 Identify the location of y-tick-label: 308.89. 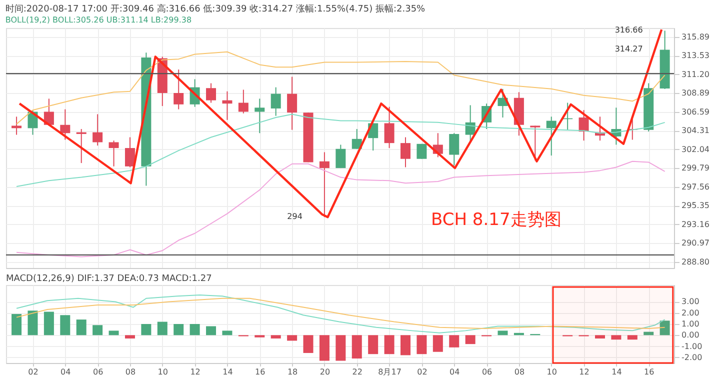
(696, 93).